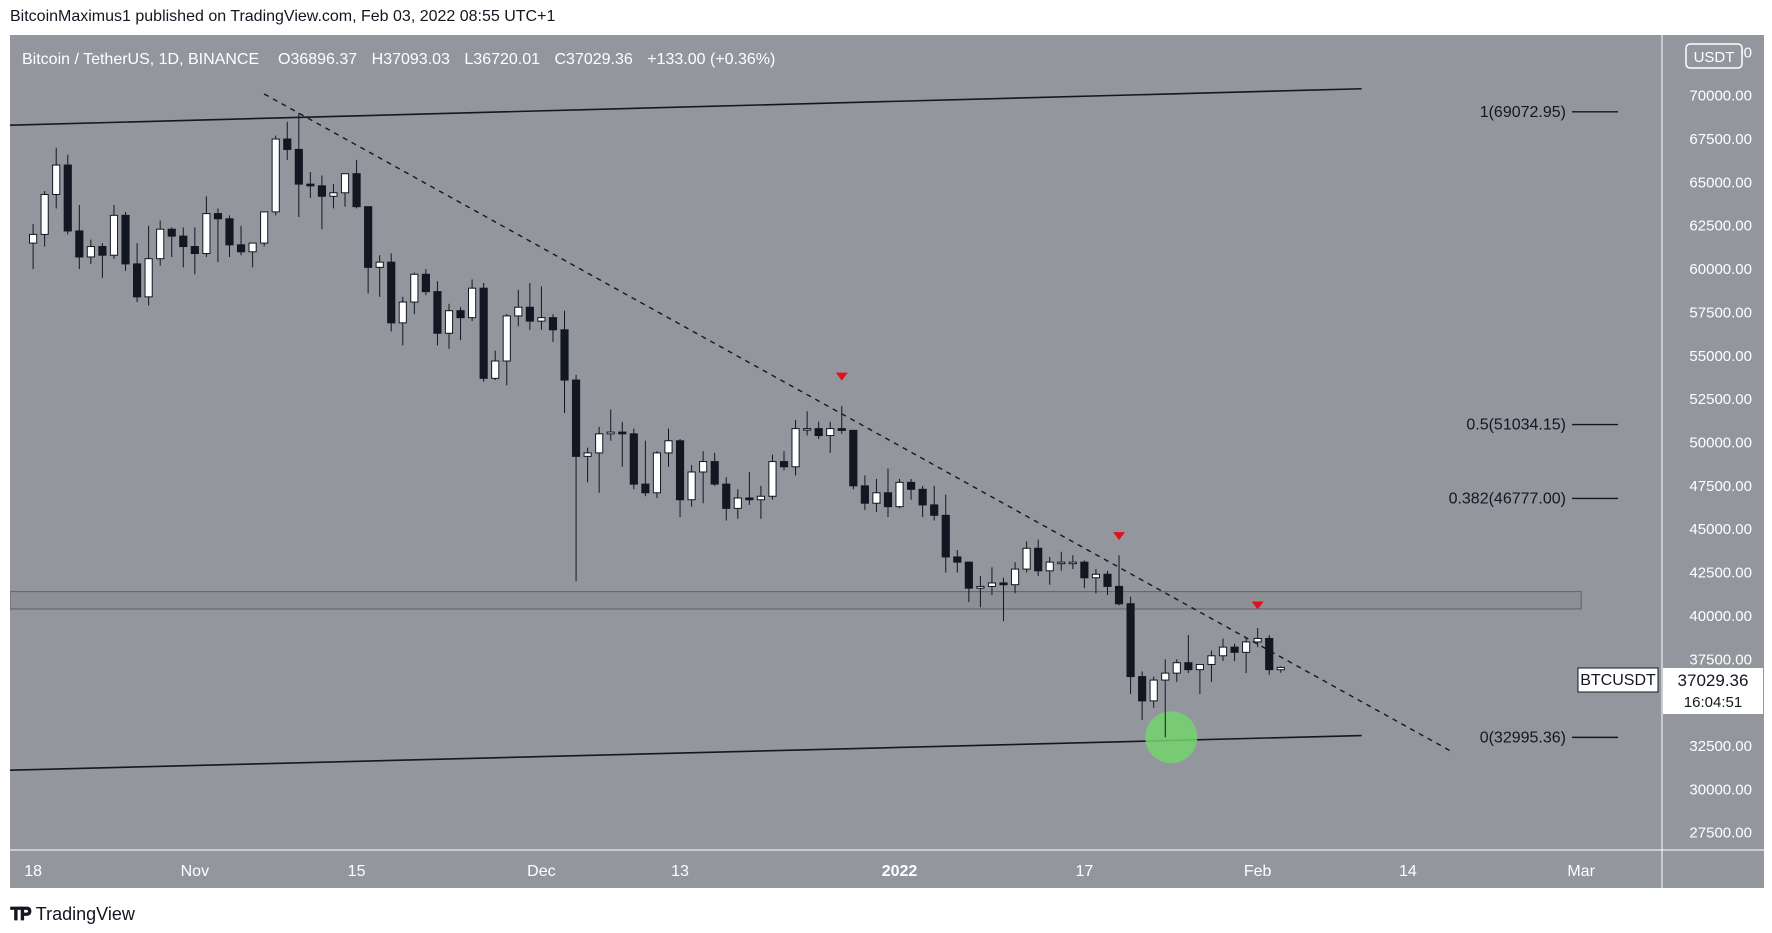  What do you see at coordinates (560, 59) in the screenshot?
I see `close-label: C` at bounding box center [560, 59].